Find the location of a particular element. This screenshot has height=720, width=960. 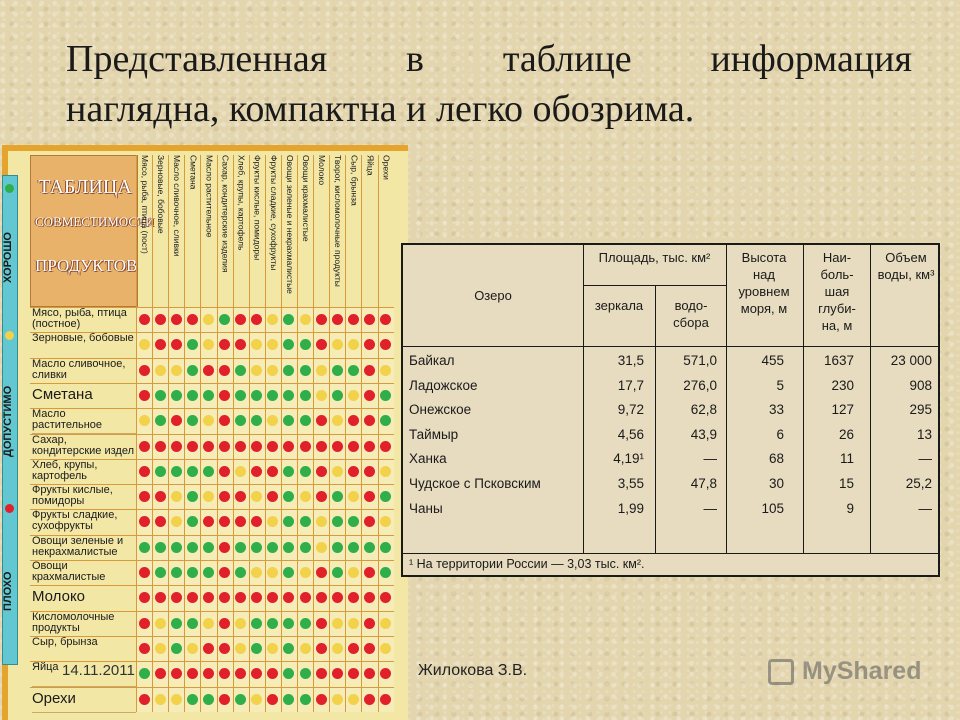

lake-altitude: 30 is located at coordinates (776, 483).